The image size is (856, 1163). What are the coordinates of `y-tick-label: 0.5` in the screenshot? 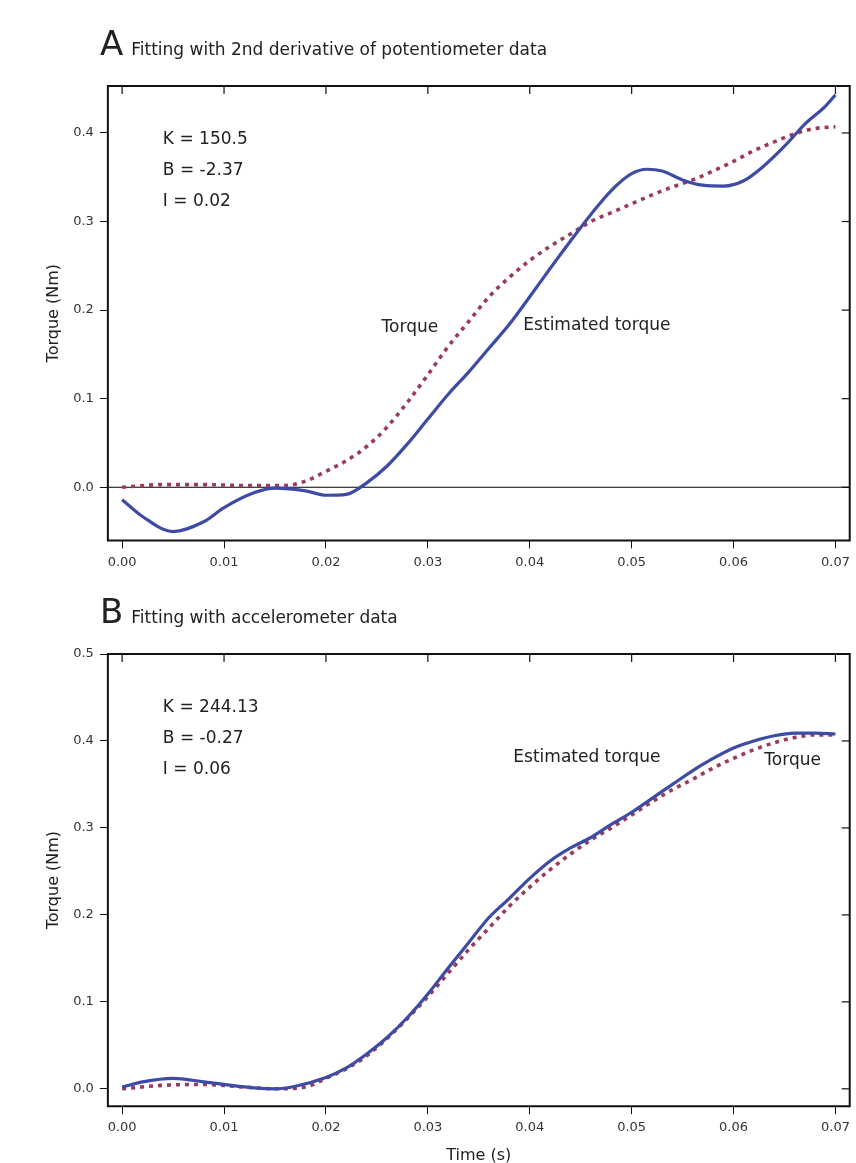 It's located at (83, 653).